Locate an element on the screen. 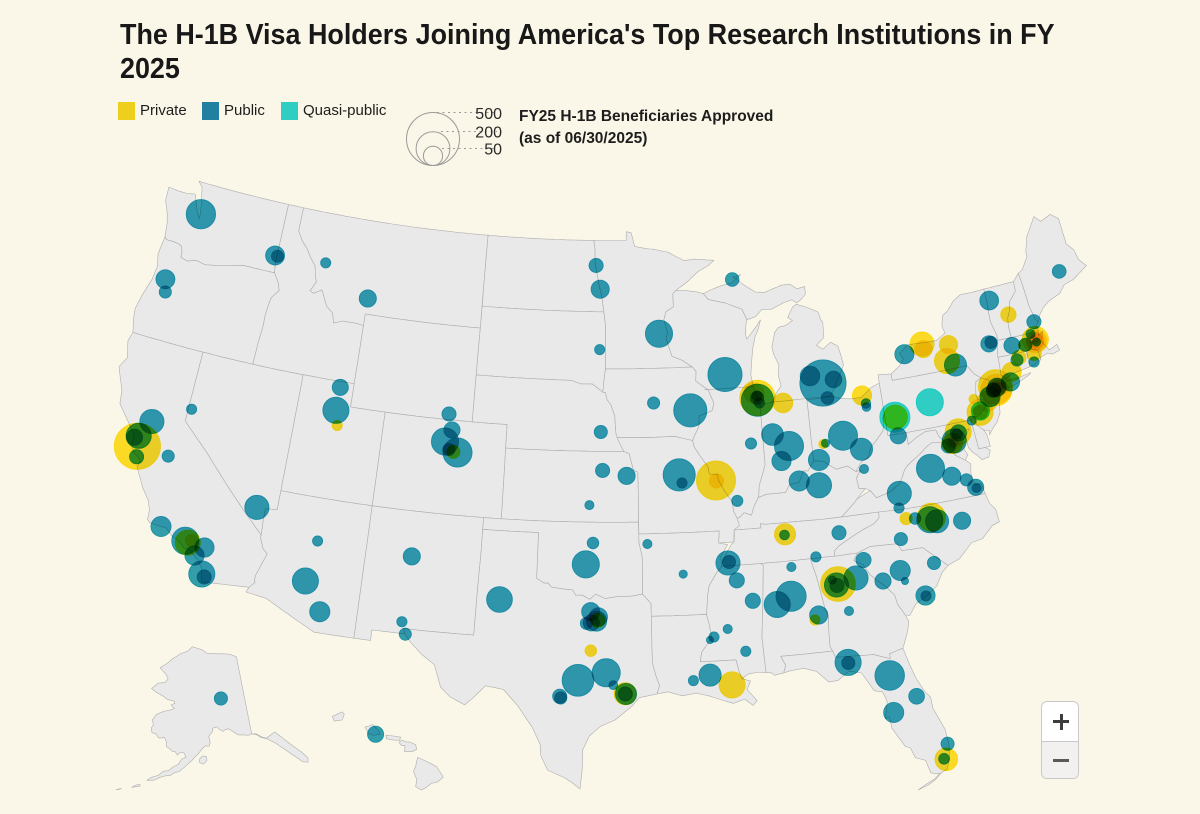 The width and height of the screenshot is (1200, 814). svg-text: 200 is located at coordinates (488, 133).